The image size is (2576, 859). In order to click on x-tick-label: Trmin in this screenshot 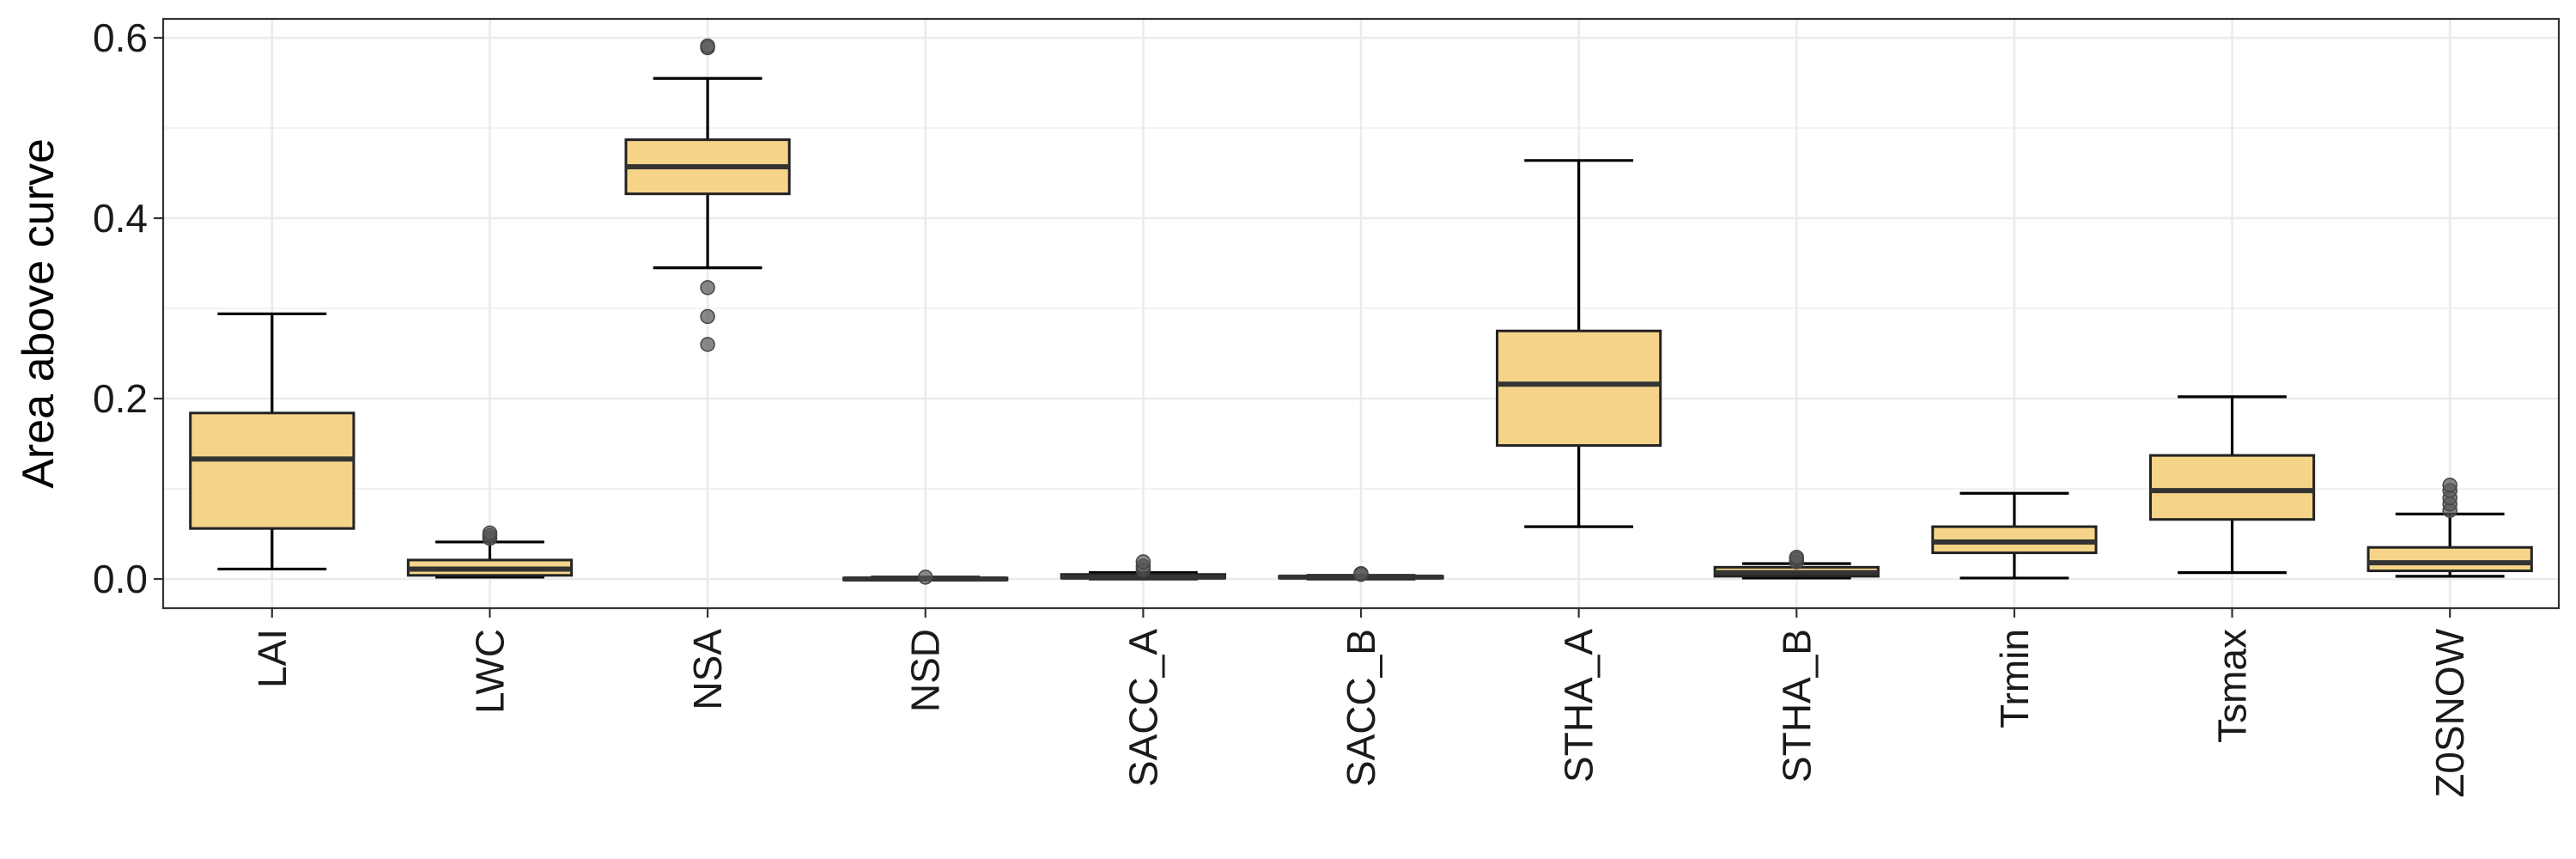, I will do `click(2014, 679)`.